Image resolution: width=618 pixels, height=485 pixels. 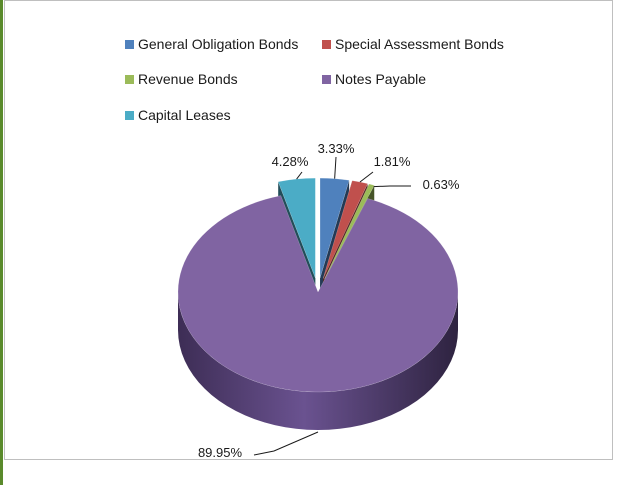 I want to click on data-label: 0.63%, so click(x=441, y=184).